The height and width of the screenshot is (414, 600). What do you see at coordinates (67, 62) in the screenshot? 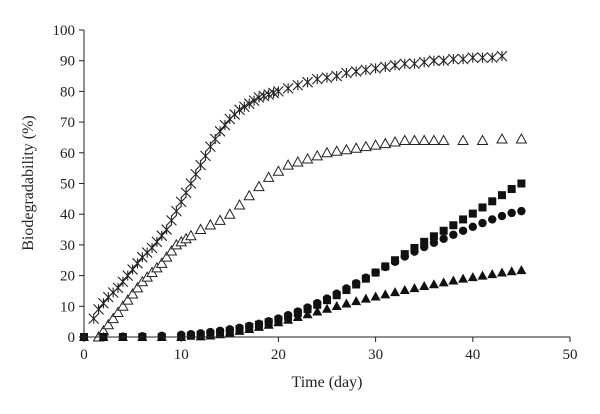
I see `y-tick-label: 90` at bounding box center [67, 62].